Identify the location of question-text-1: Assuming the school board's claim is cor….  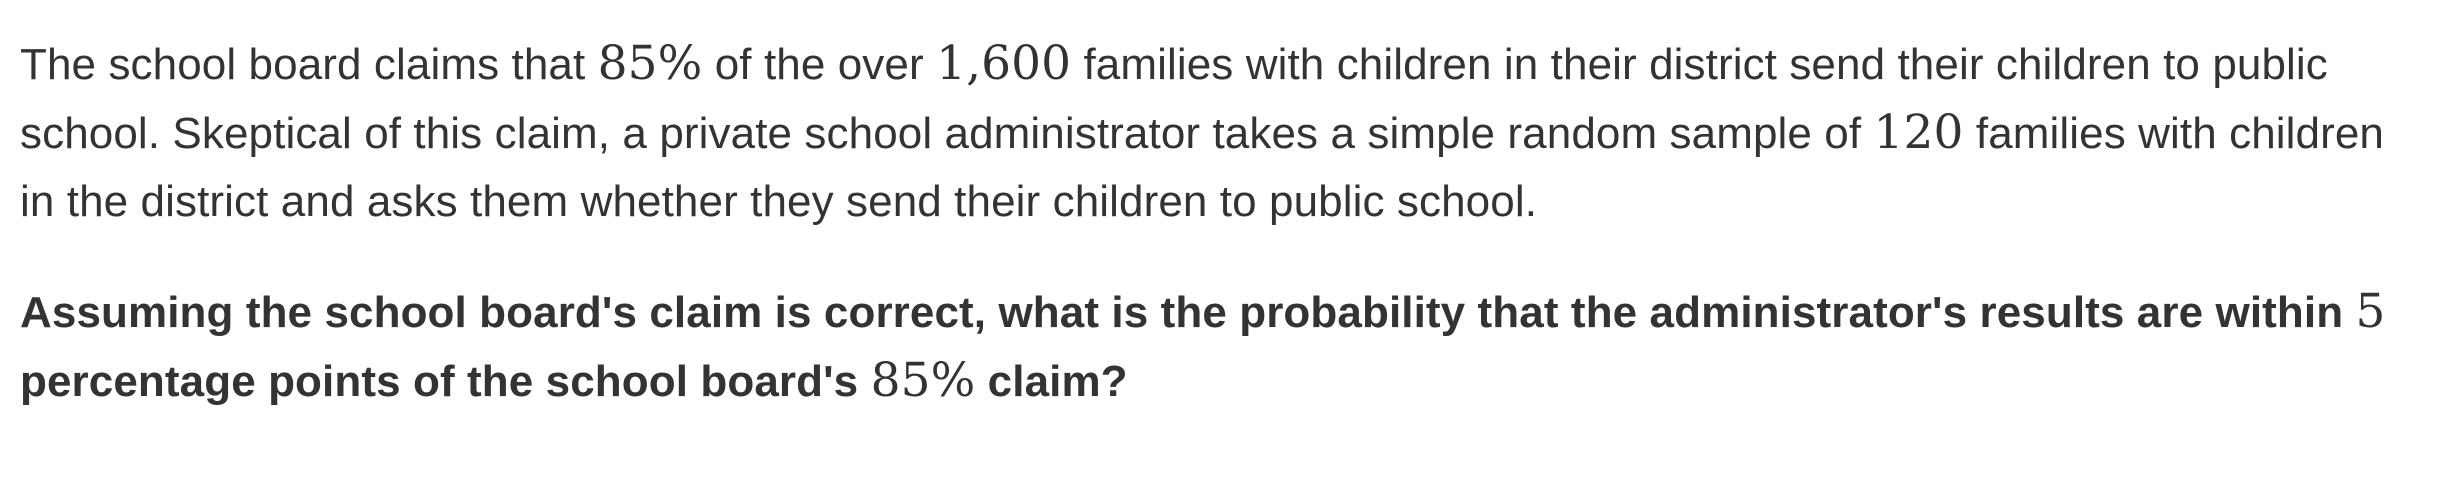
(1188, 312).